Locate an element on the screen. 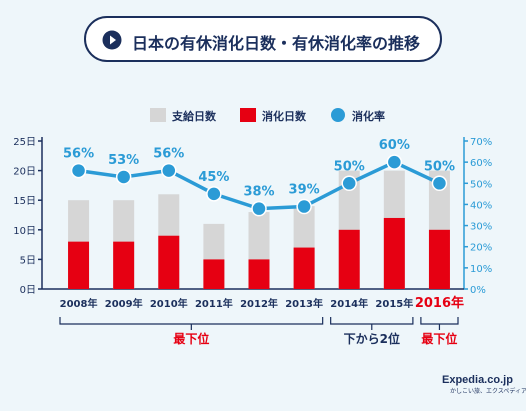 Image resolution: width=526 pixels, height=411 pixels. bar-used-2009年 is located at coordinates (124, 265).